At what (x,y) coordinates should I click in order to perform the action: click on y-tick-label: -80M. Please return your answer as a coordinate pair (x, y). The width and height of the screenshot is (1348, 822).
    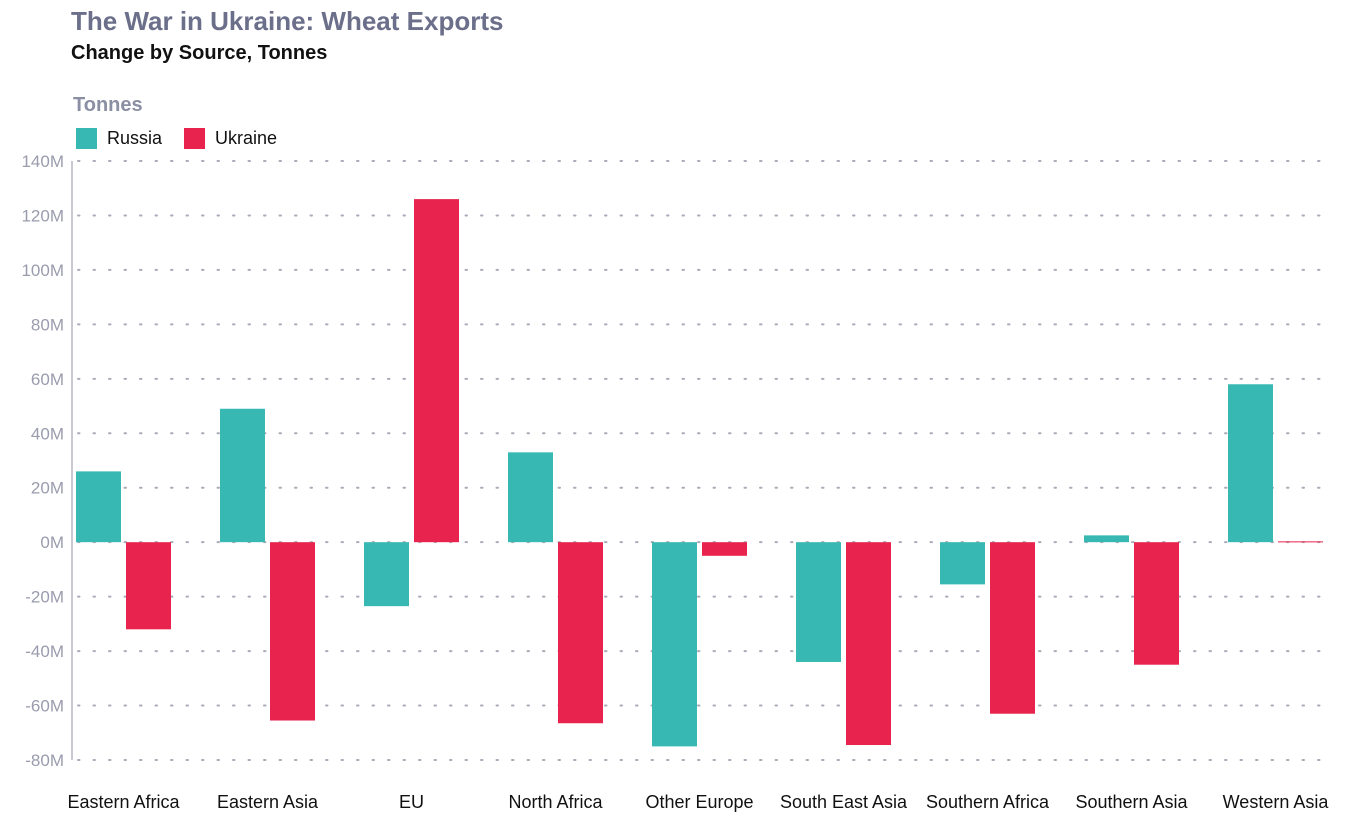
    Looking at the image, I should click on (44, 760).